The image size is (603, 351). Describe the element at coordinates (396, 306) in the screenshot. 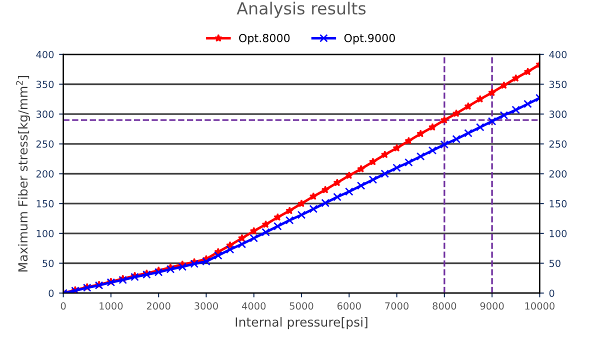

I see `x-tick-label: 7000` at that location.